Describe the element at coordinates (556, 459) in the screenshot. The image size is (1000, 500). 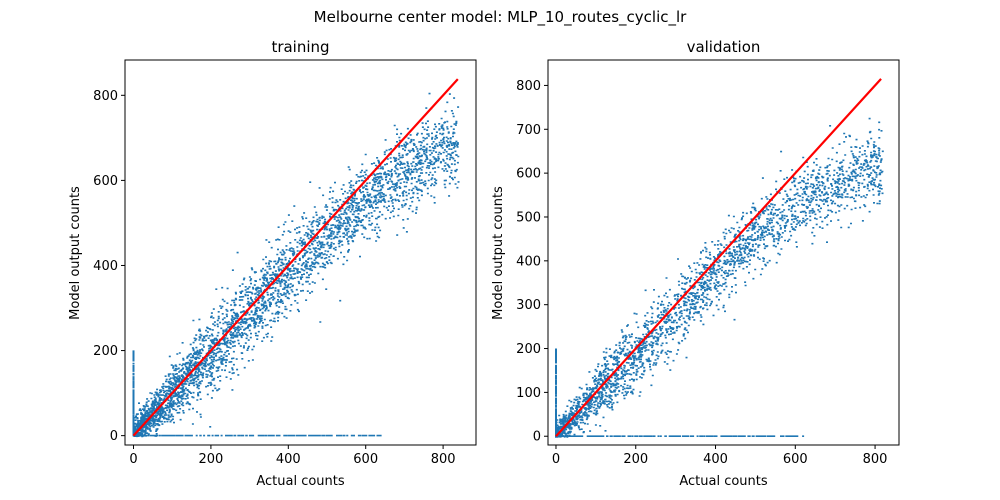
I see `validation-x-tick-label: 0` at that location.